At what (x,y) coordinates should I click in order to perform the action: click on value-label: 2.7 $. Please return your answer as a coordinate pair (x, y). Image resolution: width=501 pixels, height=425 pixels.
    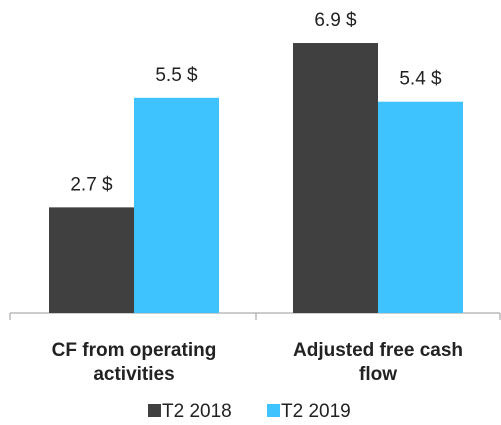
    Looking at the image, I should click on (91, 184).